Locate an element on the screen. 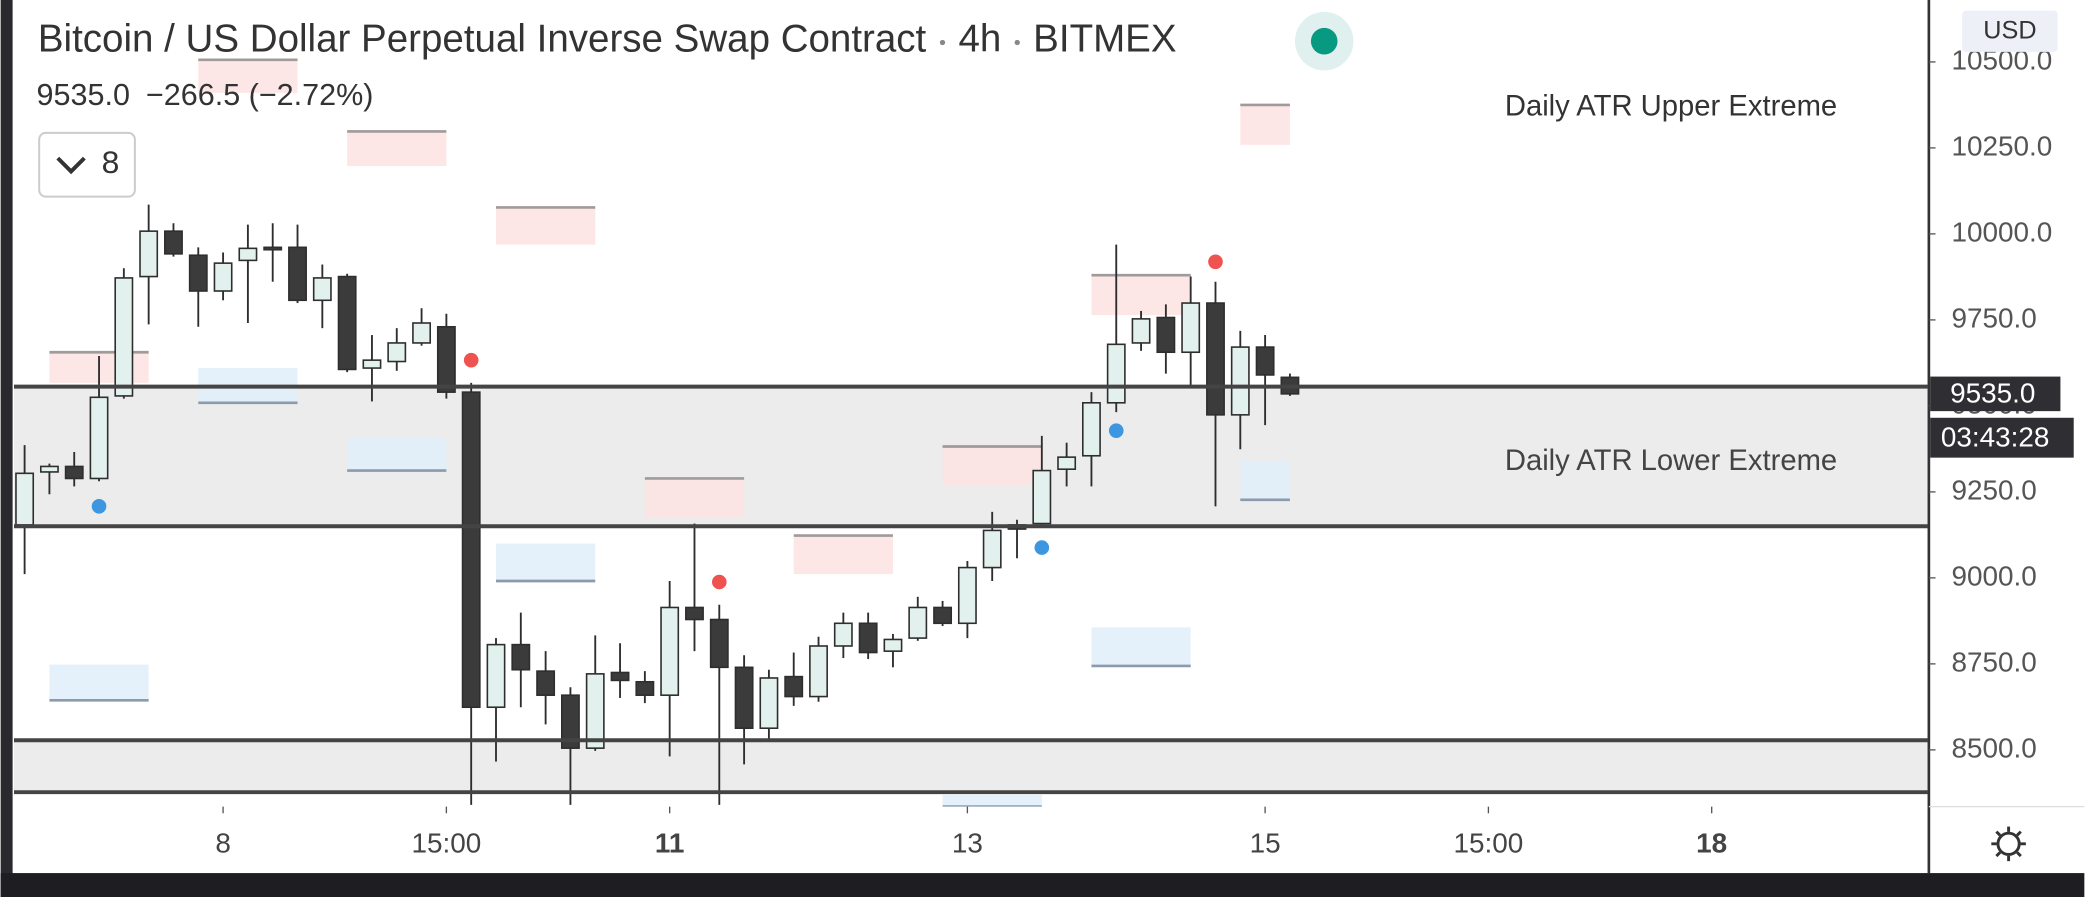 The width and height of the screenshot is (2085, 897). x-tick-label: 18 is located at coordinates (1711, 843).